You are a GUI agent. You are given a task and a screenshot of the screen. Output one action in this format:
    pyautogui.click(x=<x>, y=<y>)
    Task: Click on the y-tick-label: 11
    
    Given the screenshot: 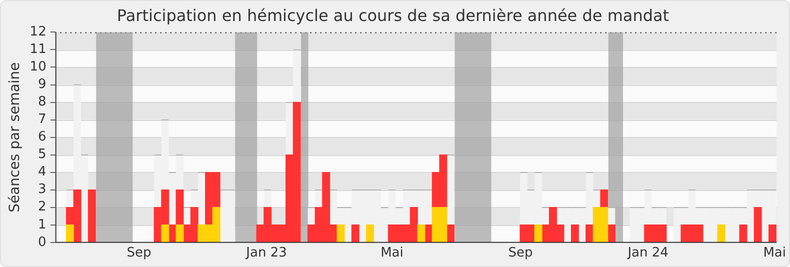 What is the action you would take?
    pyautogui.click(x=38, y=50)
    